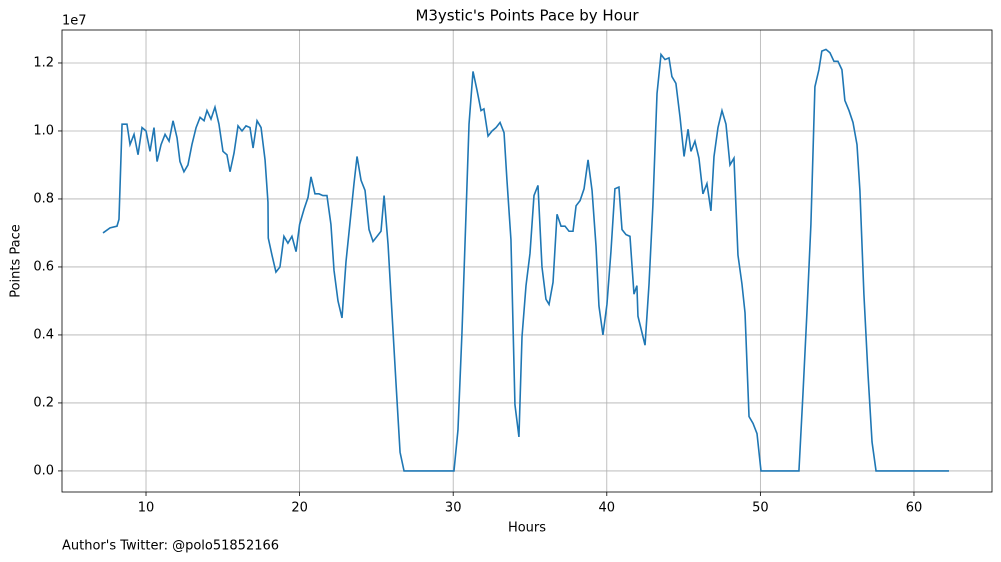  I want to click on x-axis-label: Hours, so click(527, 528).